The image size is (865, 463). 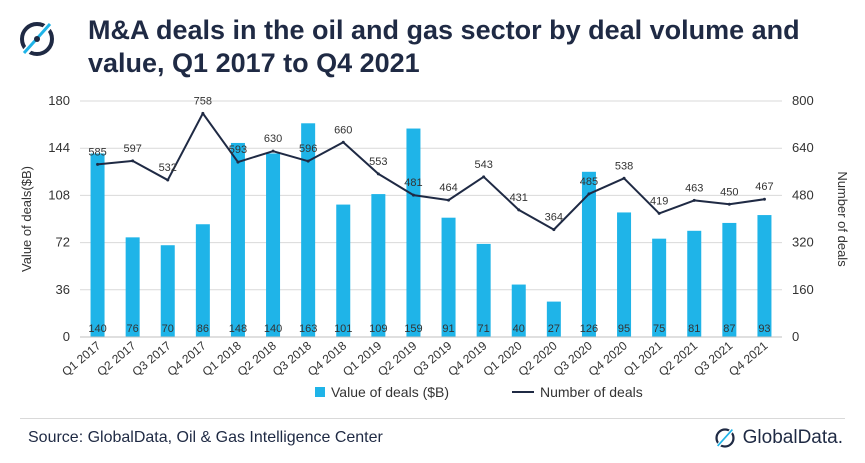 What do you see at coordinates (273, 139) in the screenshot?
I see `line-value-label: 630` at bounding box center [273, 139].